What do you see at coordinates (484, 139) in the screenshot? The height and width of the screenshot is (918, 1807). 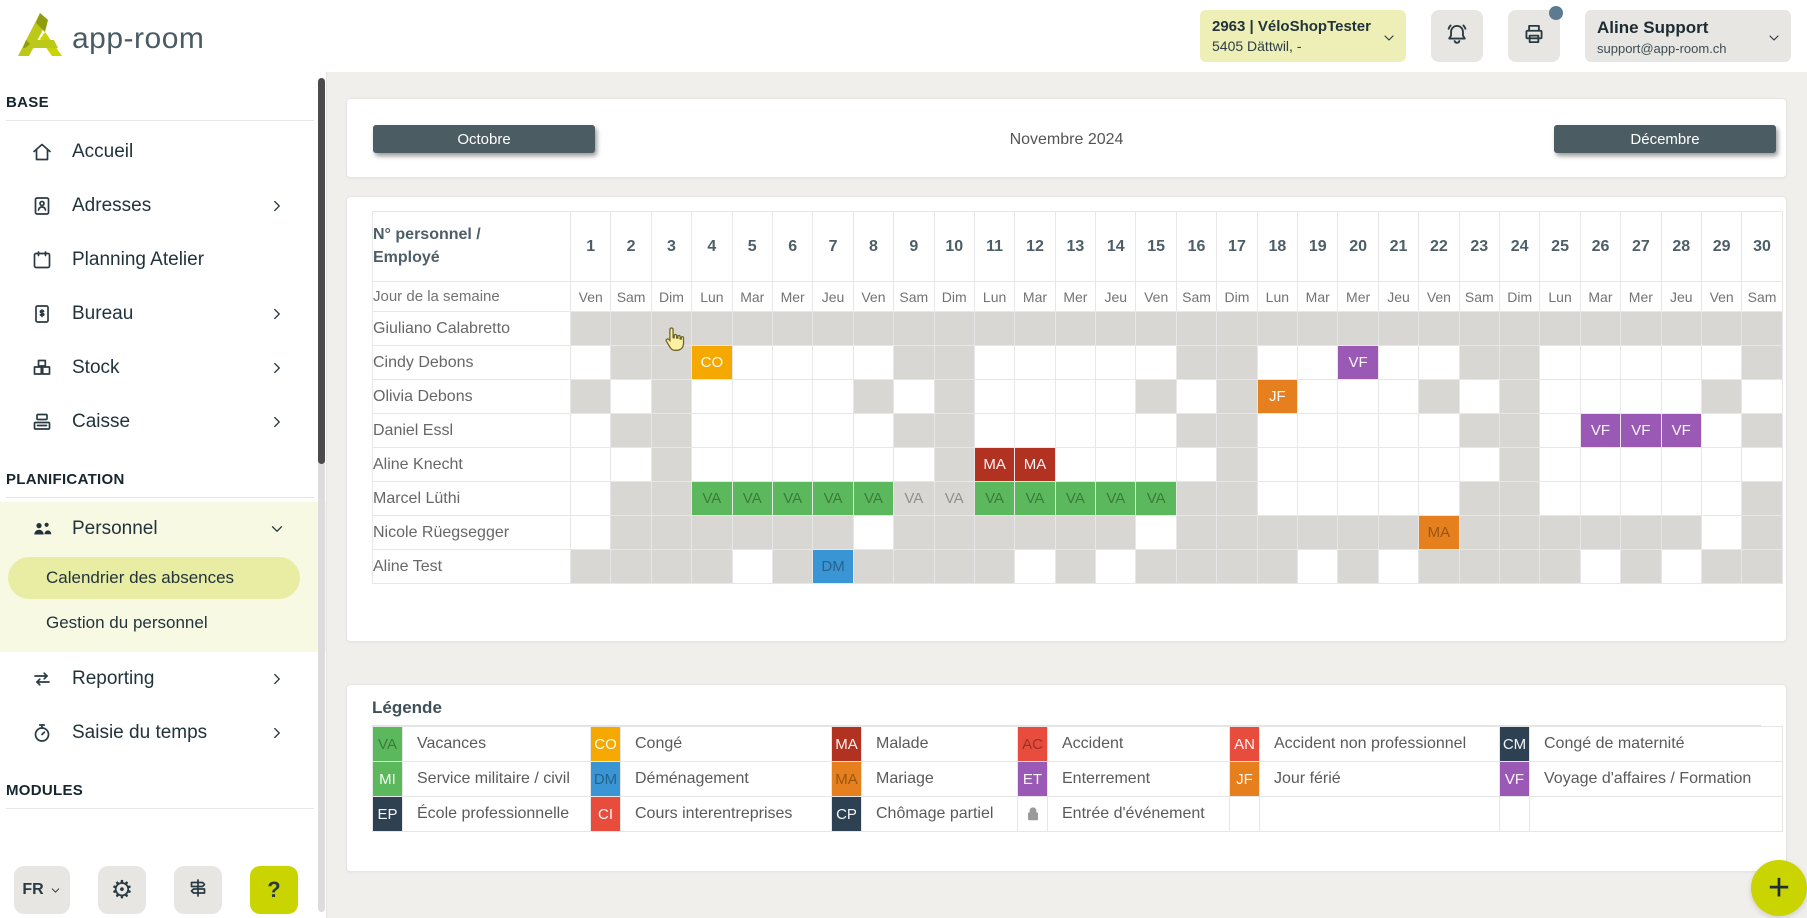 I see `previous-month-button: Octobre` at bounding box center [484, 139].